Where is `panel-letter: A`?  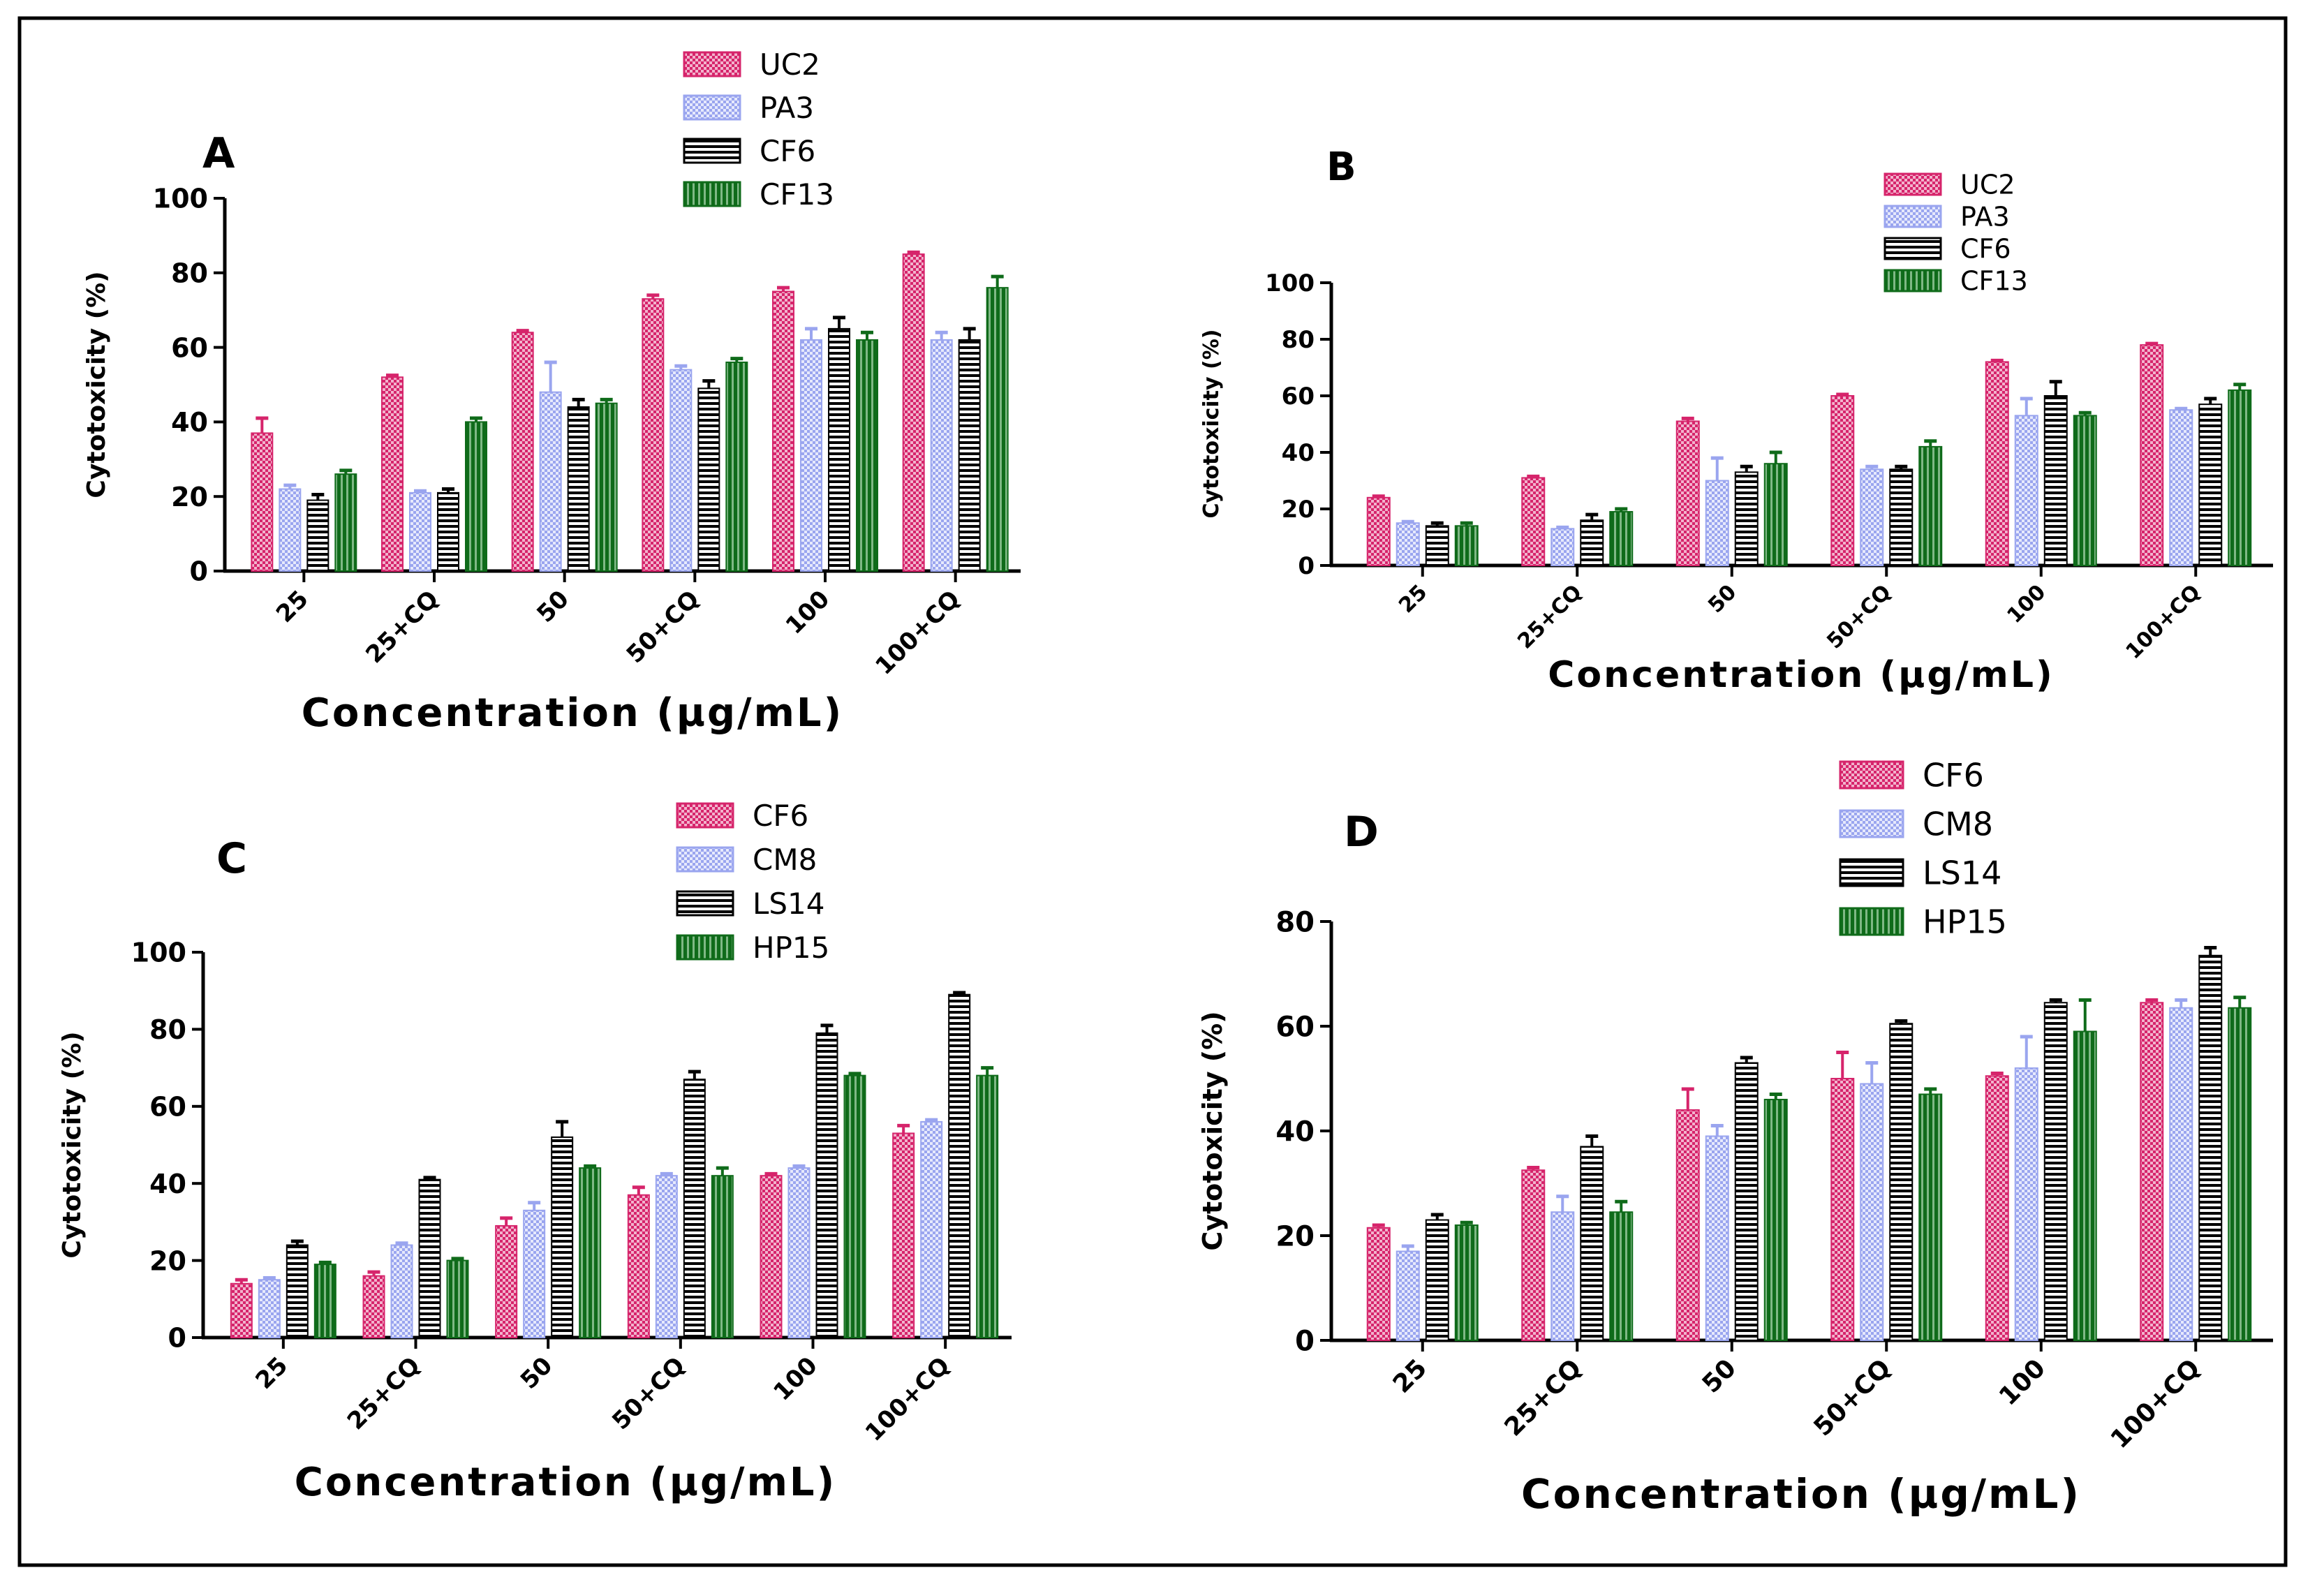
panel-letter: A is located at coordinates (218, 153).